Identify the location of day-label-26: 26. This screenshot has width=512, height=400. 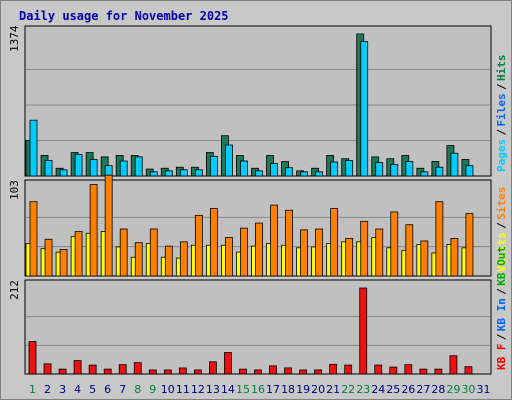
(408, 389).